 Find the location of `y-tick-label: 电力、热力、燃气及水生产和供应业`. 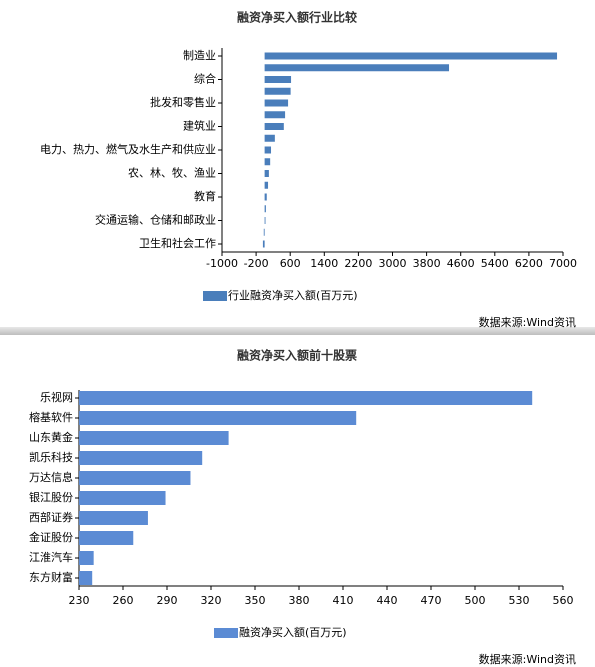

y-tick-label: 电力、热力、燃气及水生产和供应业 is located at coordinates (128, 149).